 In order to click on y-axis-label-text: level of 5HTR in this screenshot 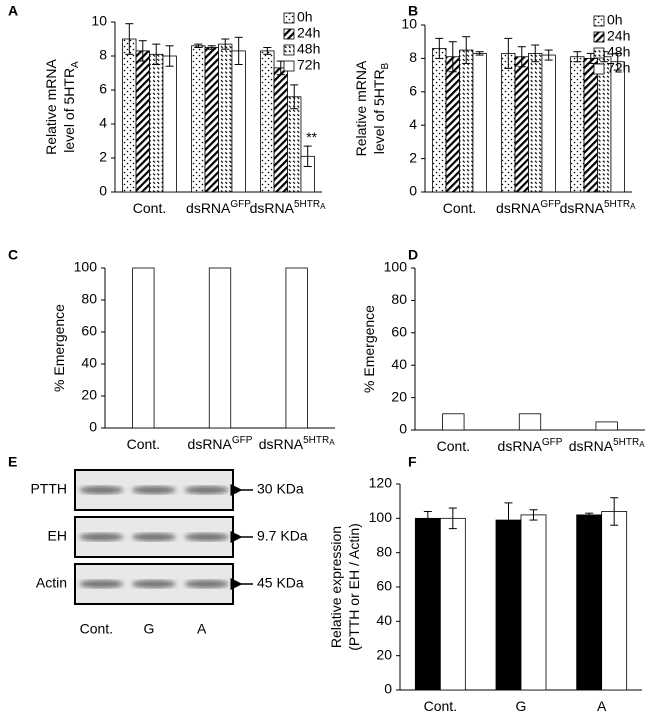, I will do `click(379, 111)`.